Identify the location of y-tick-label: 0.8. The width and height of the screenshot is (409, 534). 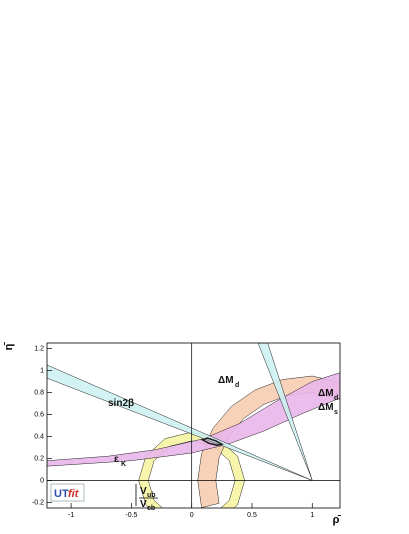
(39, 392).